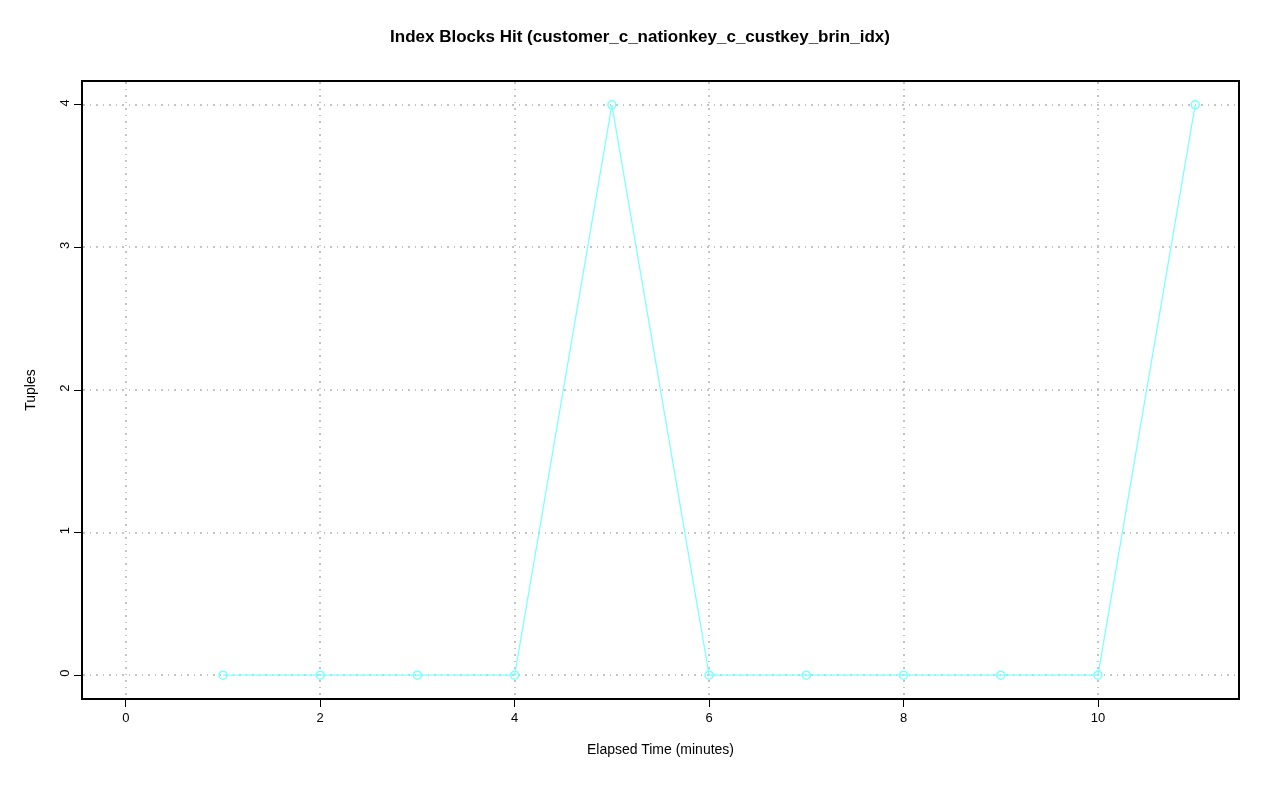 This screenshot has width=1280, height=801. Describe the element at coordinates (65, 103) in the screenshot. I see `y-tick-label: 4` at that location.